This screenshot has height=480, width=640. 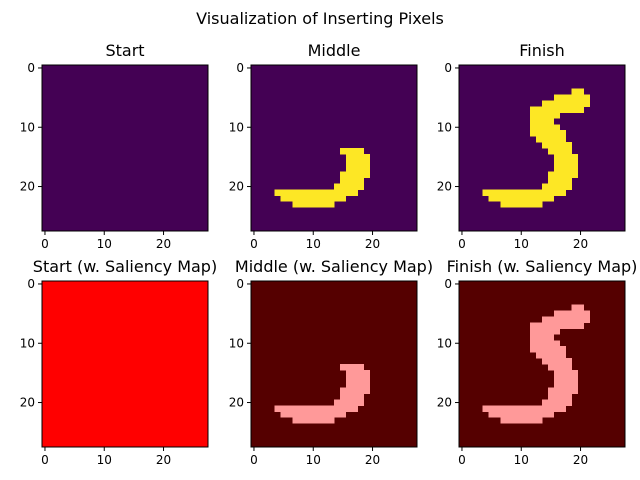 What do you see at coordinates (125, 266) in the screenshot?
I see `panel-title: Start (w. Saliency Map)` at bounding box center [125, 266].